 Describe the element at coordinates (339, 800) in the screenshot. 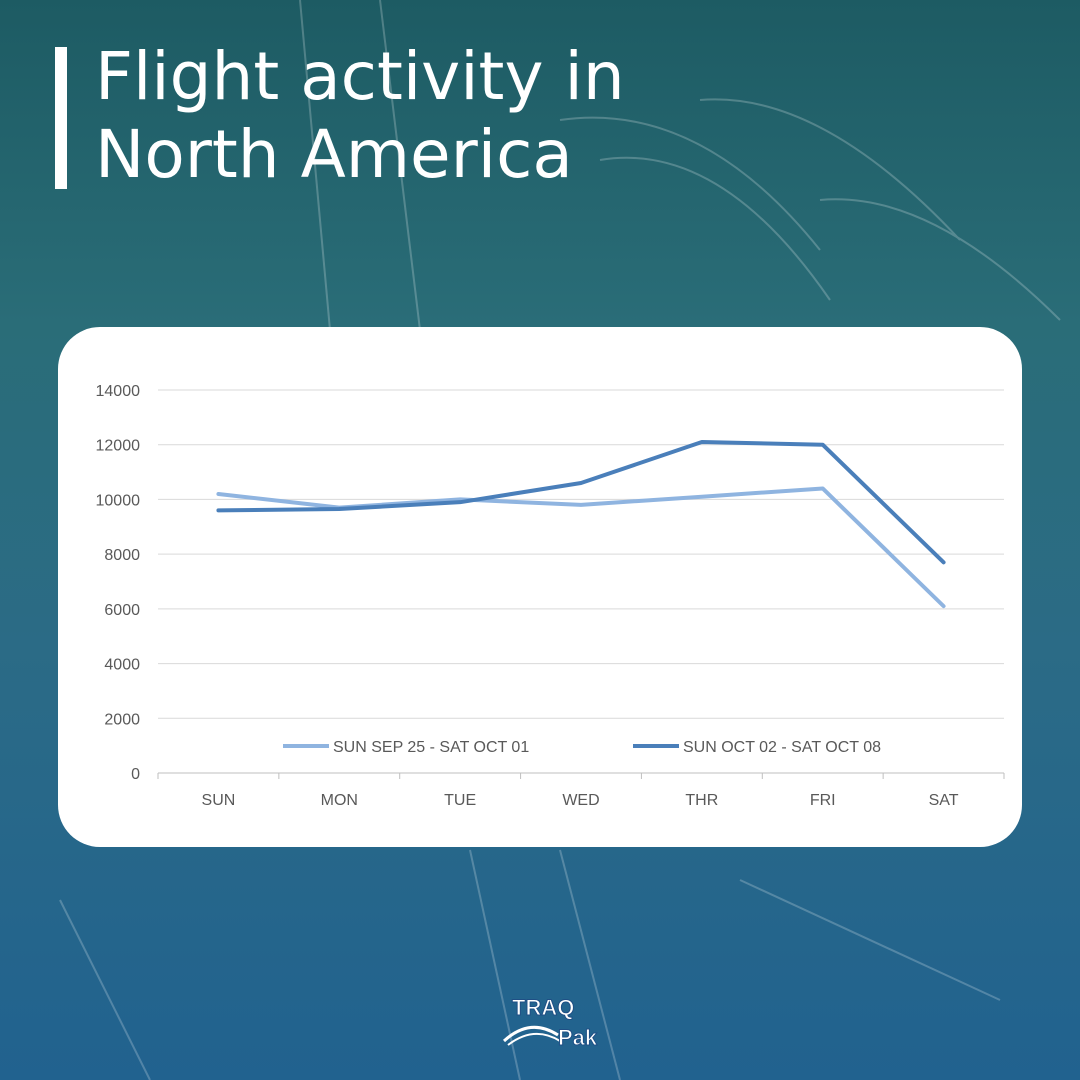

I see `x-tick-label: MON` at that location.